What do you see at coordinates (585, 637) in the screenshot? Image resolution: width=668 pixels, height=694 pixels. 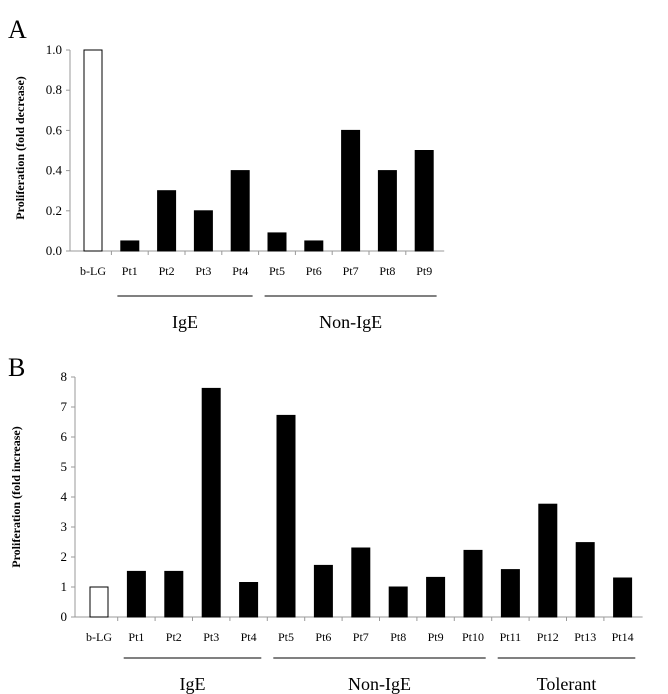 I see `x-tick-label-pt13: Pt13` at bounding box center [585, 637].